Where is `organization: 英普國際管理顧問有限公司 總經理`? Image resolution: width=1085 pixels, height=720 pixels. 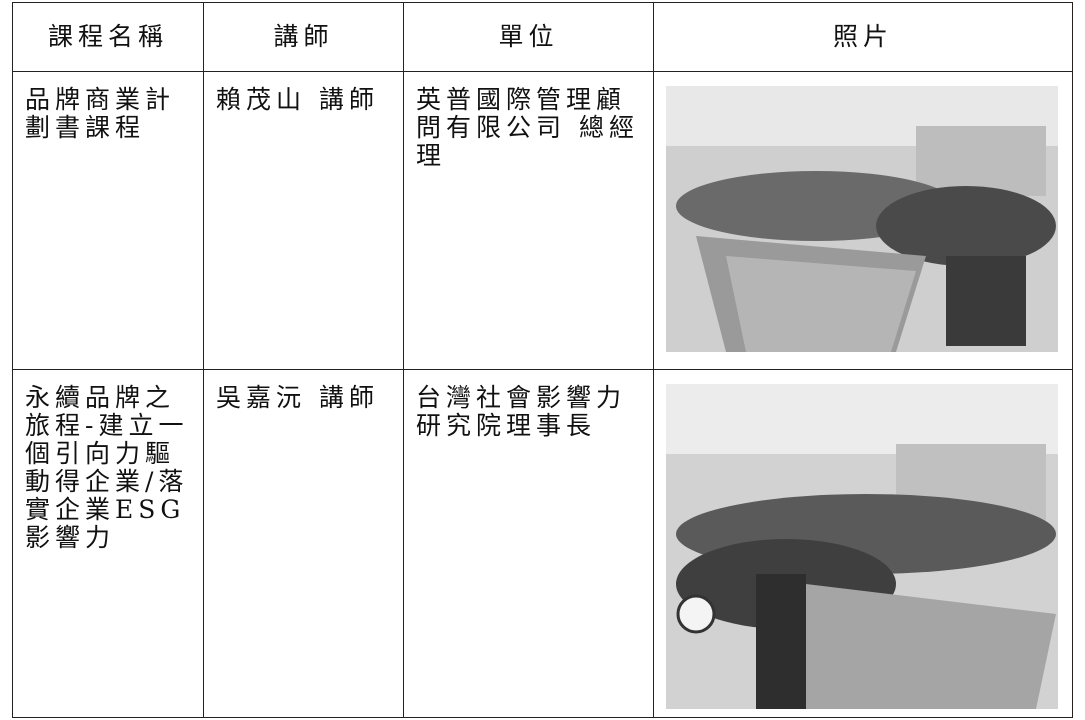 organization: 英普國際管理顧問有限公司 總經理 is located at coordinates (528, 220).